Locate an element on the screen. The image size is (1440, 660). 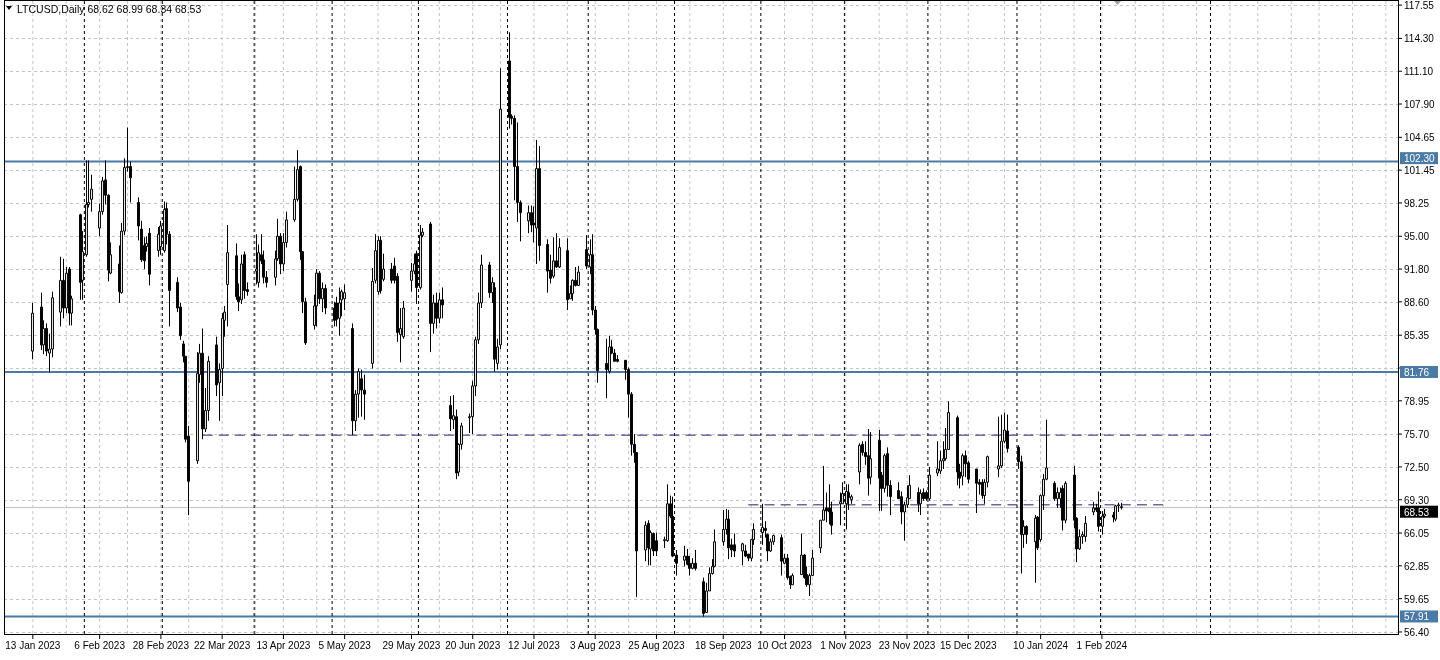
y-tick-label: 88.60 is located at coordinates (1417, 302).